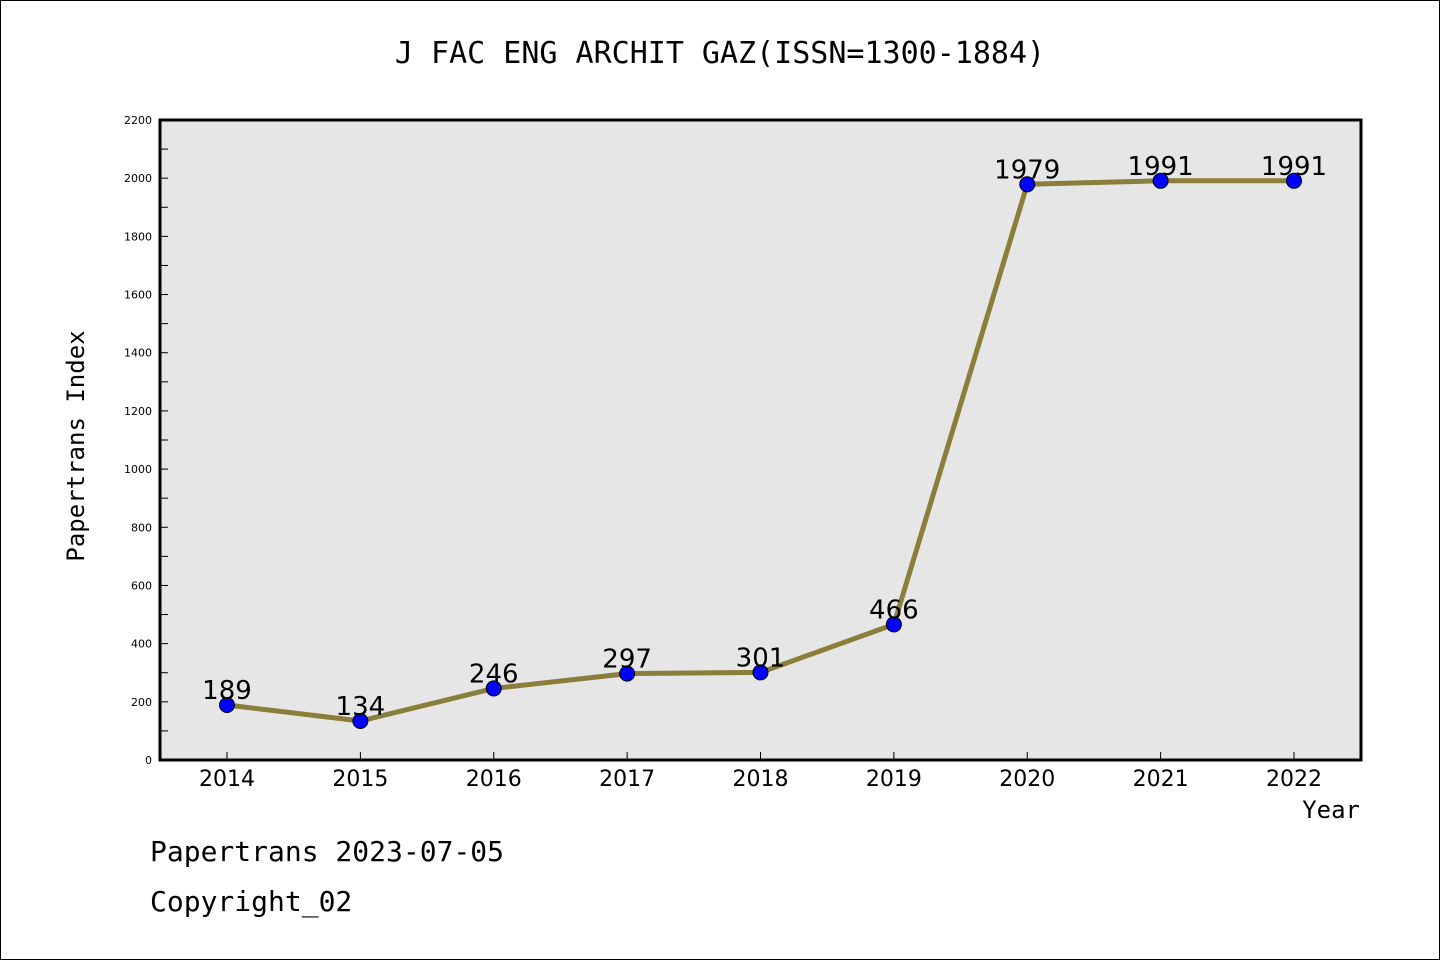 Image resolution: width=1440 pixels, height=960 pixels. I want to click on x-tick-label: 2014, so click(227, 779).